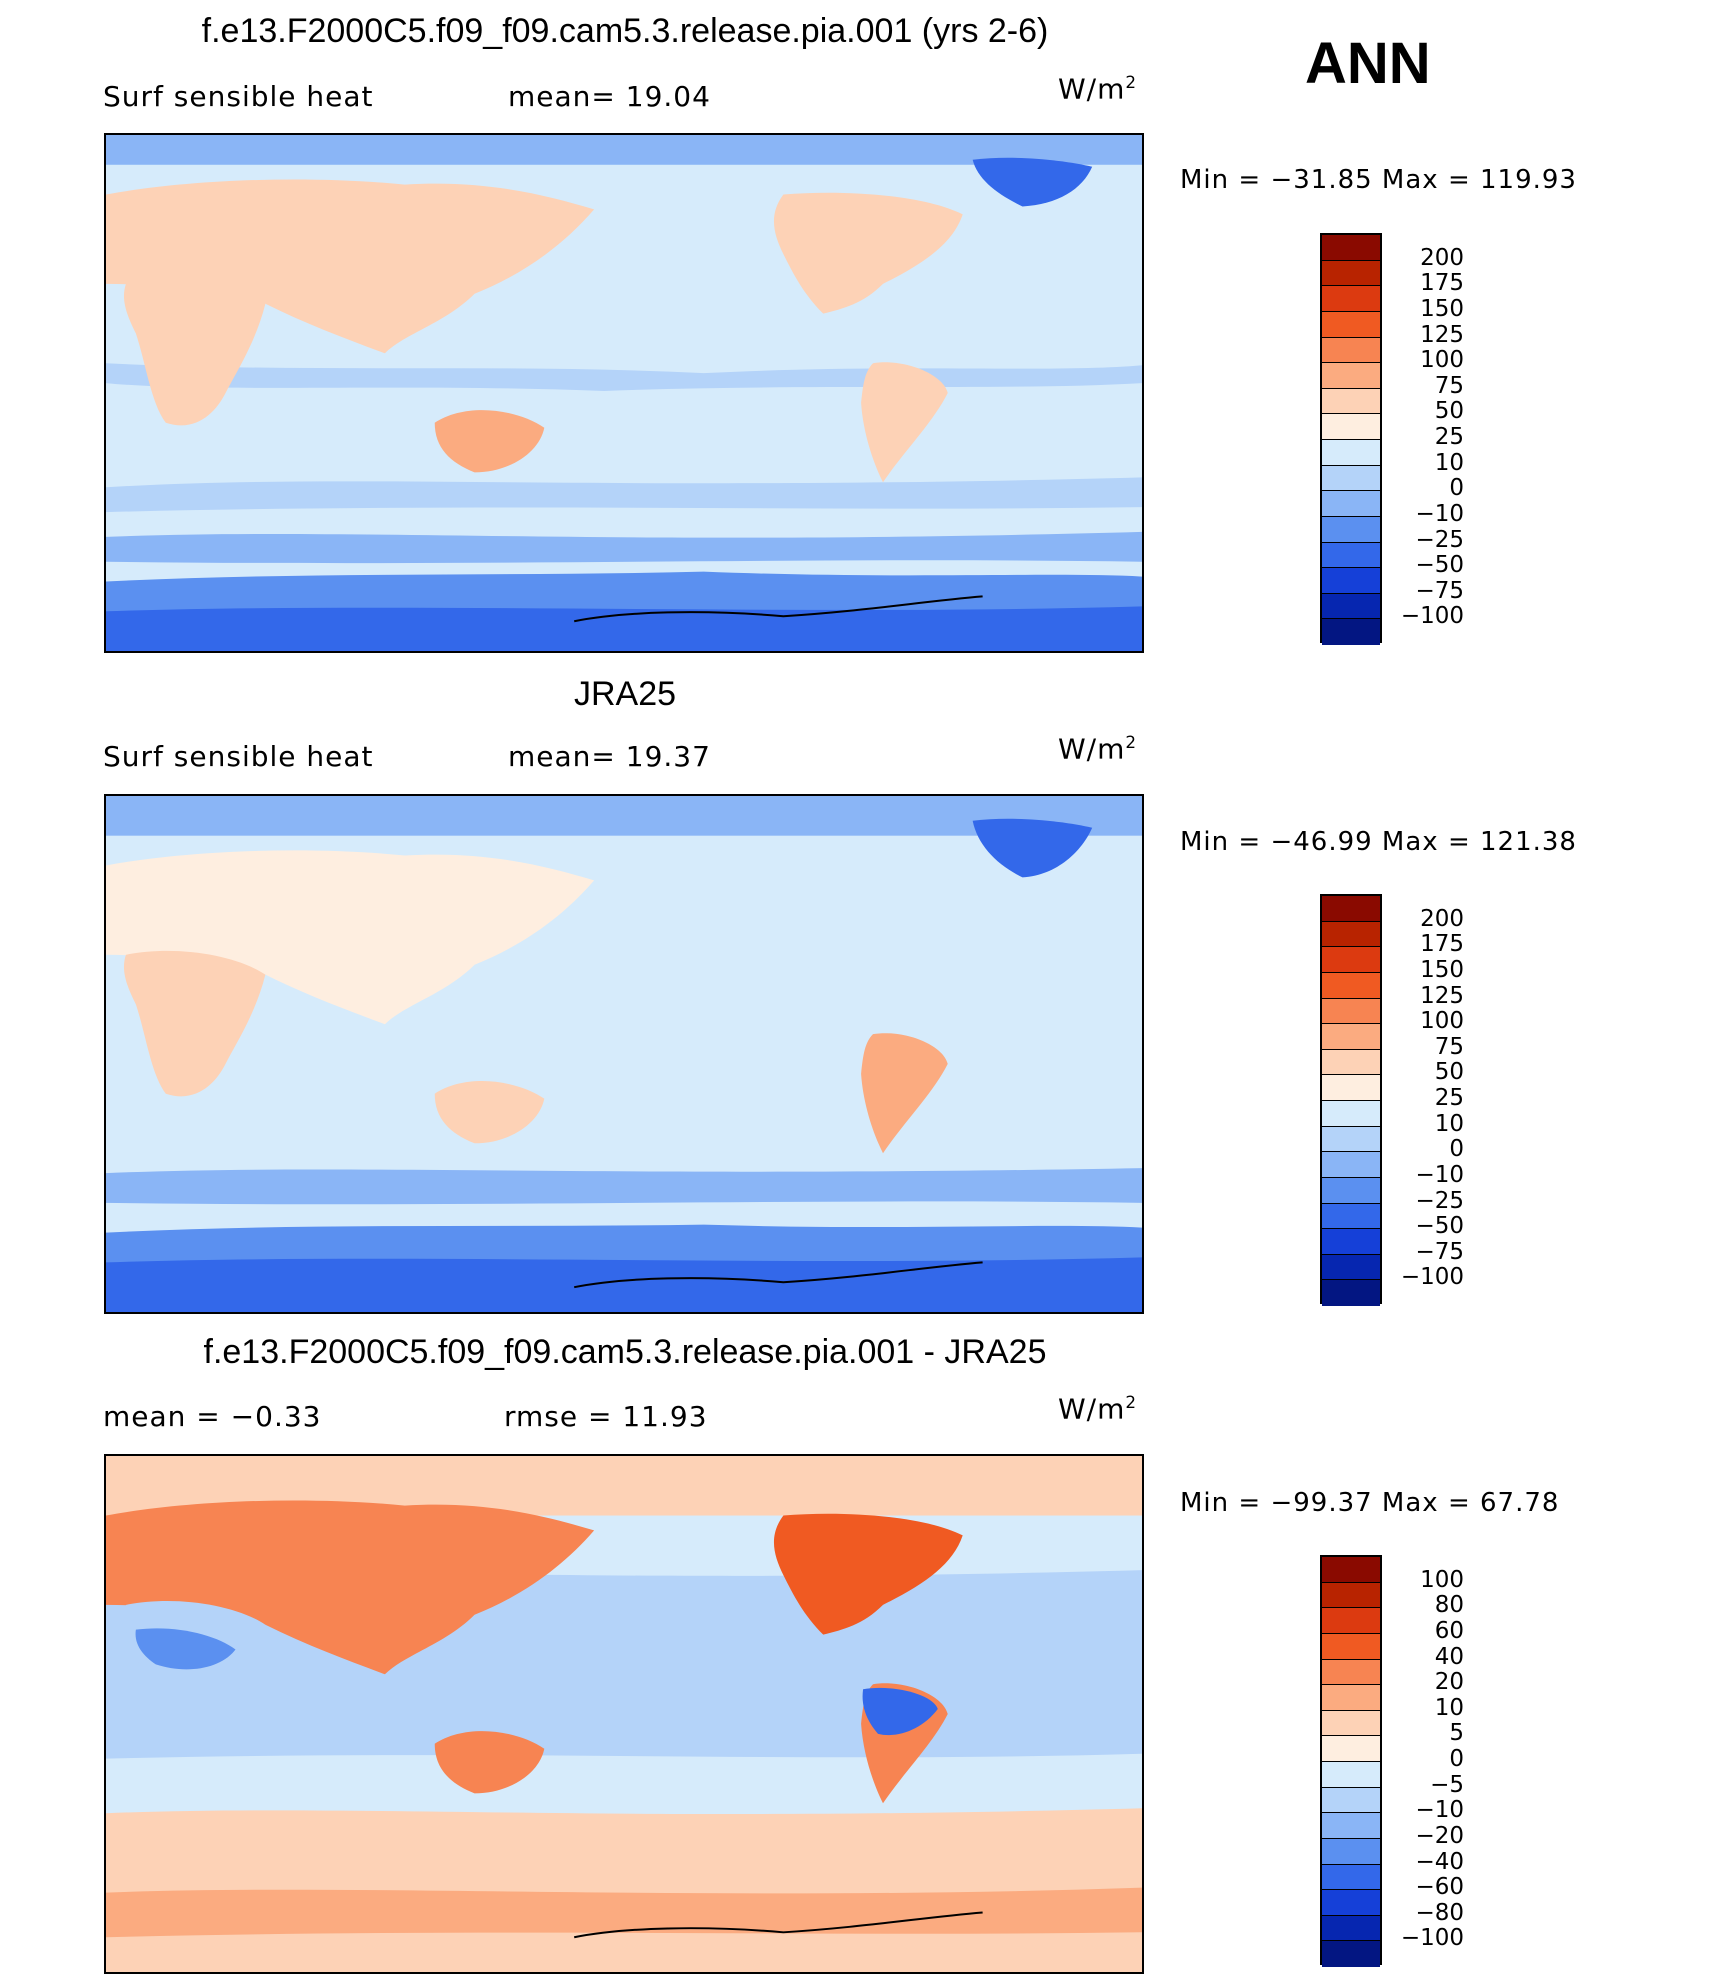 The image size is (1710, 1979). What do you see at coordinates (1439, 1912) in the screenshot?
I see `colorbar-level-label: −80` at bounding box center [1439, 1912].